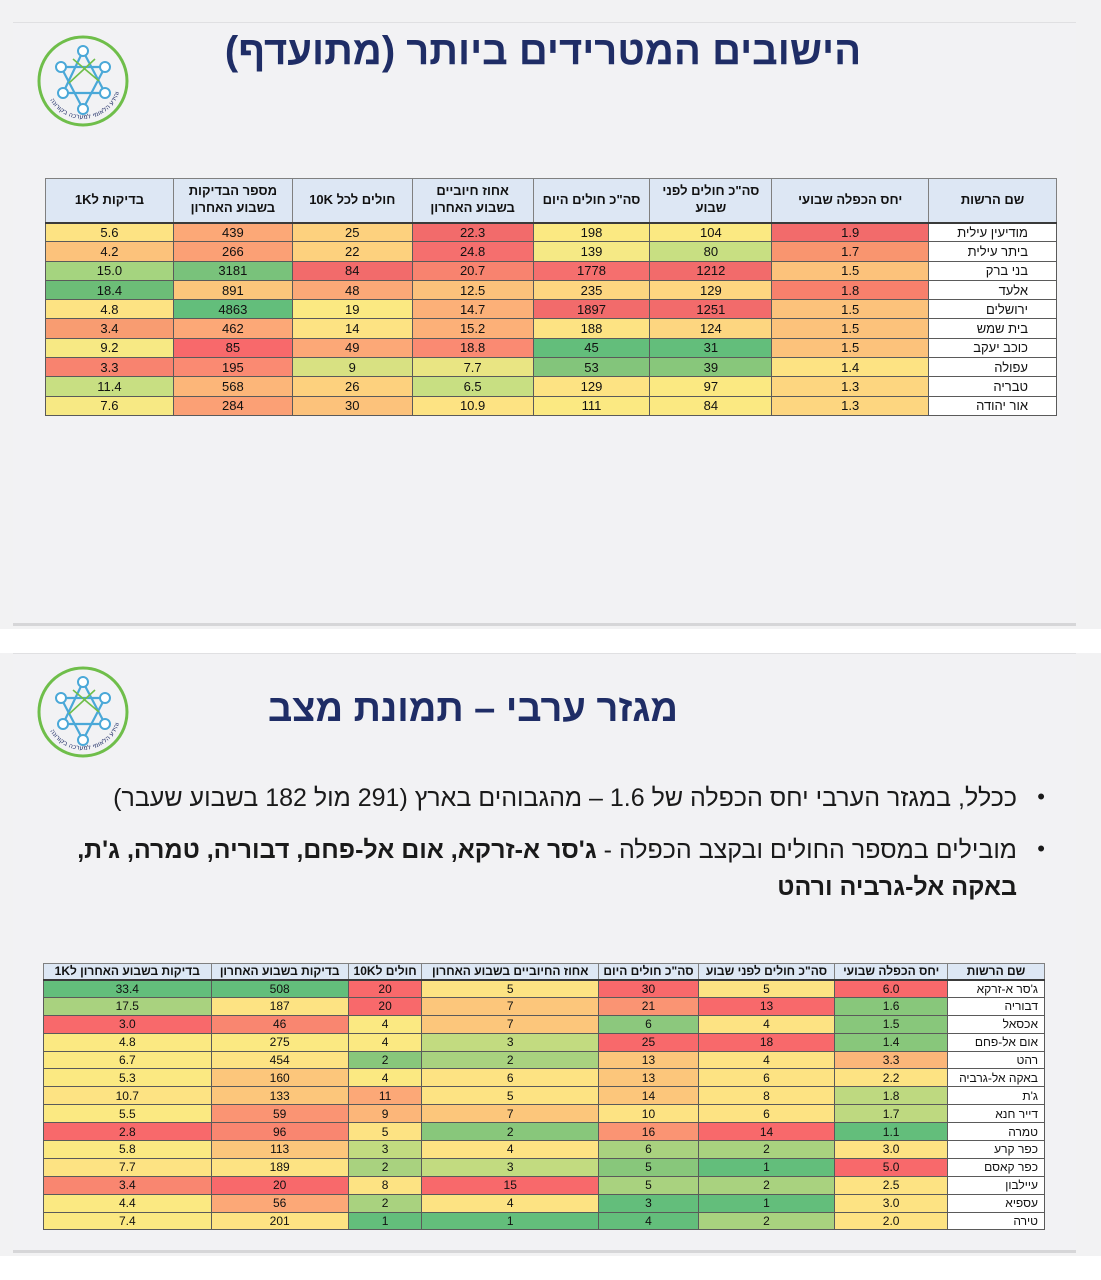  Describe the element at coordinates (891, 1060) in the screenshot. I see `table-cell: 3.3` at that location.